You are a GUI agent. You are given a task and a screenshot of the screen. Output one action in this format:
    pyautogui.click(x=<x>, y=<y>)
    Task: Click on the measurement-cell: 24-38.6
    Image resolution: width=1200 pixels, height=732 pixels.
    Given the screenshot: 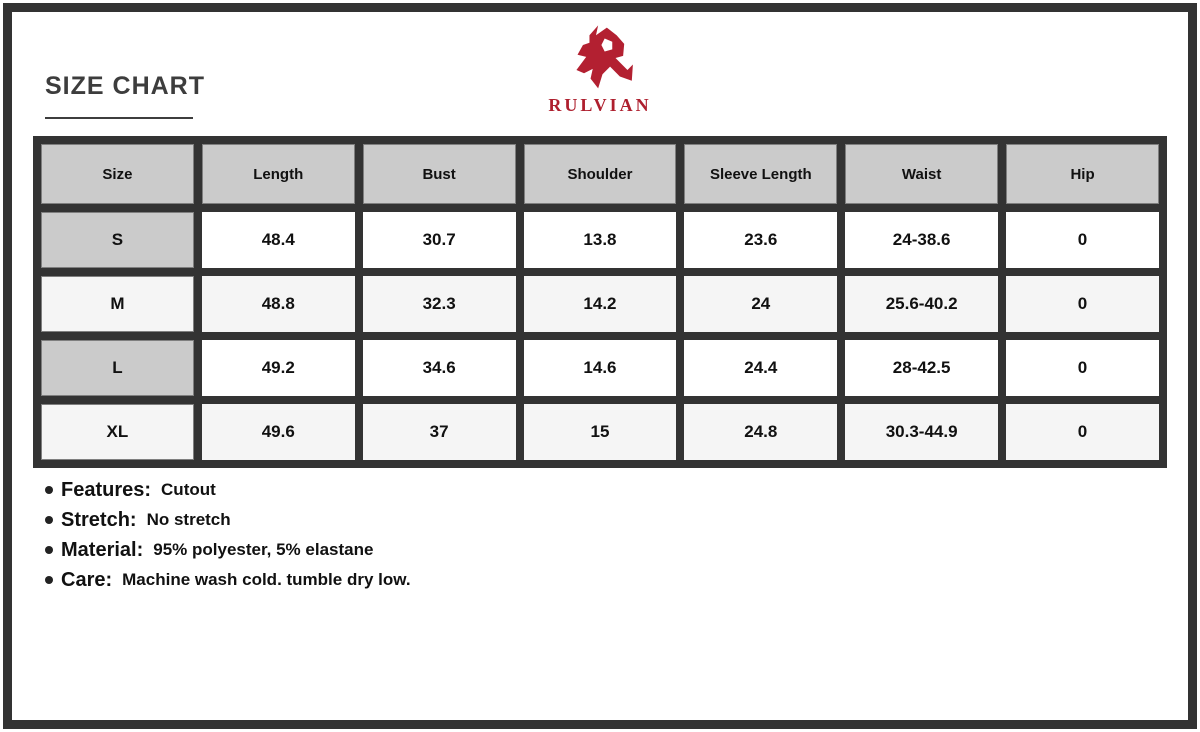 What is the action you would take?
    pyautogui.click(x=922, y=240)
    